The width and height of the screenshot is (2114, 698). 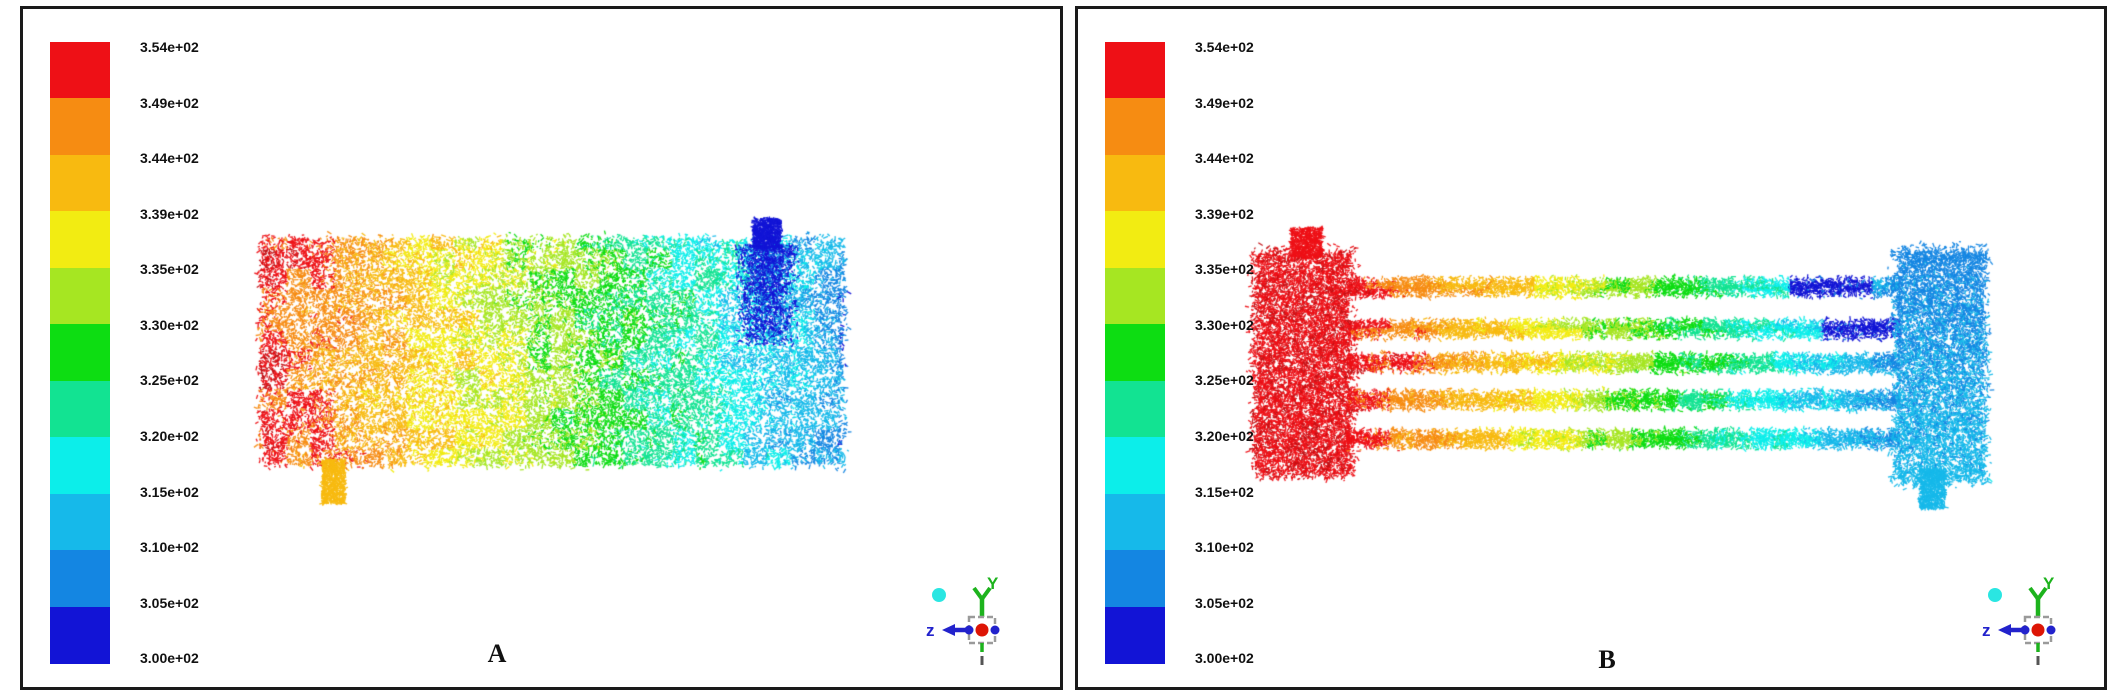 I want to click on panel-label-a: A, so click(x=497, y=653).